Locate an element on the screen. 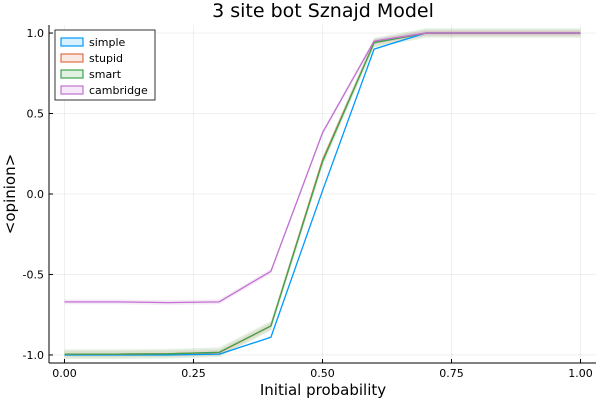 The height and width of the screenshot is (400, 600). legend-label-stupid: stupid is located at coordinates (106, 58).